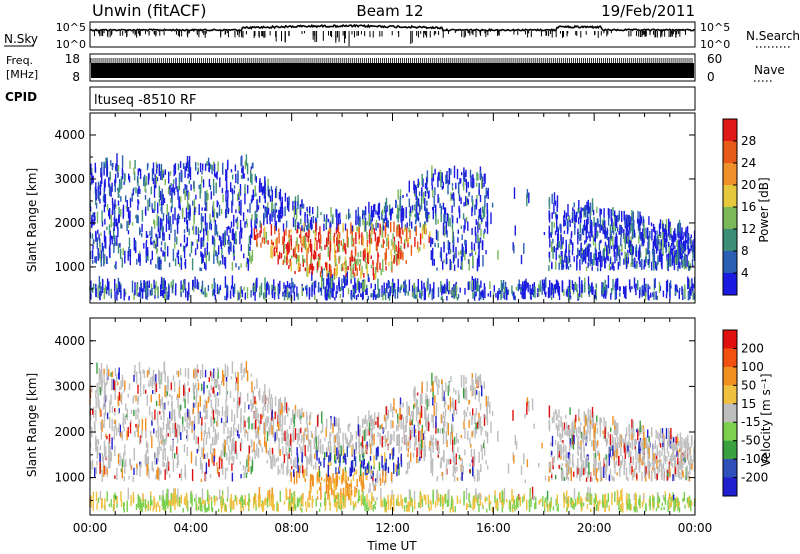 This screenshot has height=554, width=800. I want to click on colorbar-tick-label: 24, so click(748, 163).